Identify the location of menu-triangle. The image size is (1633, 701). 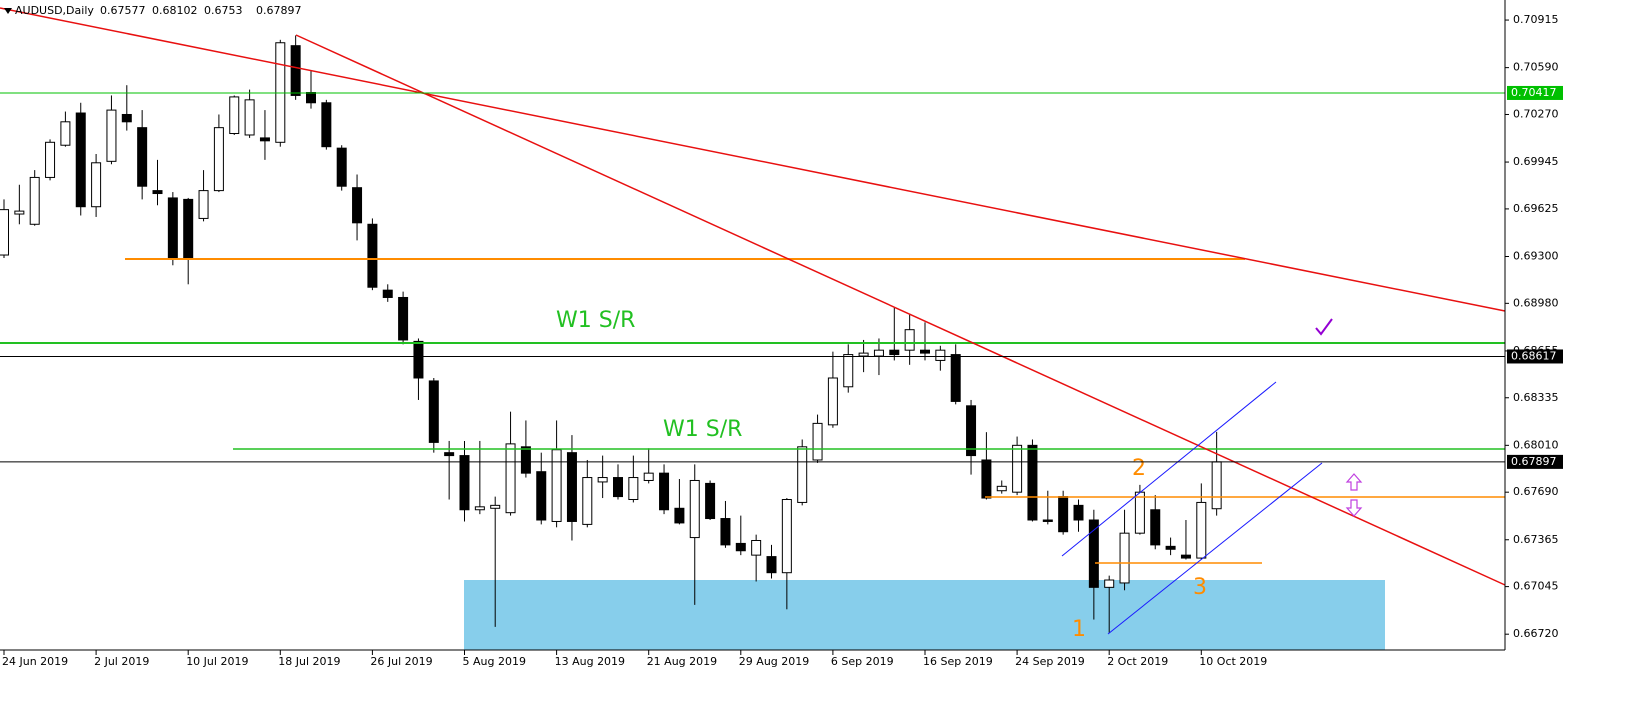
(8, 11).